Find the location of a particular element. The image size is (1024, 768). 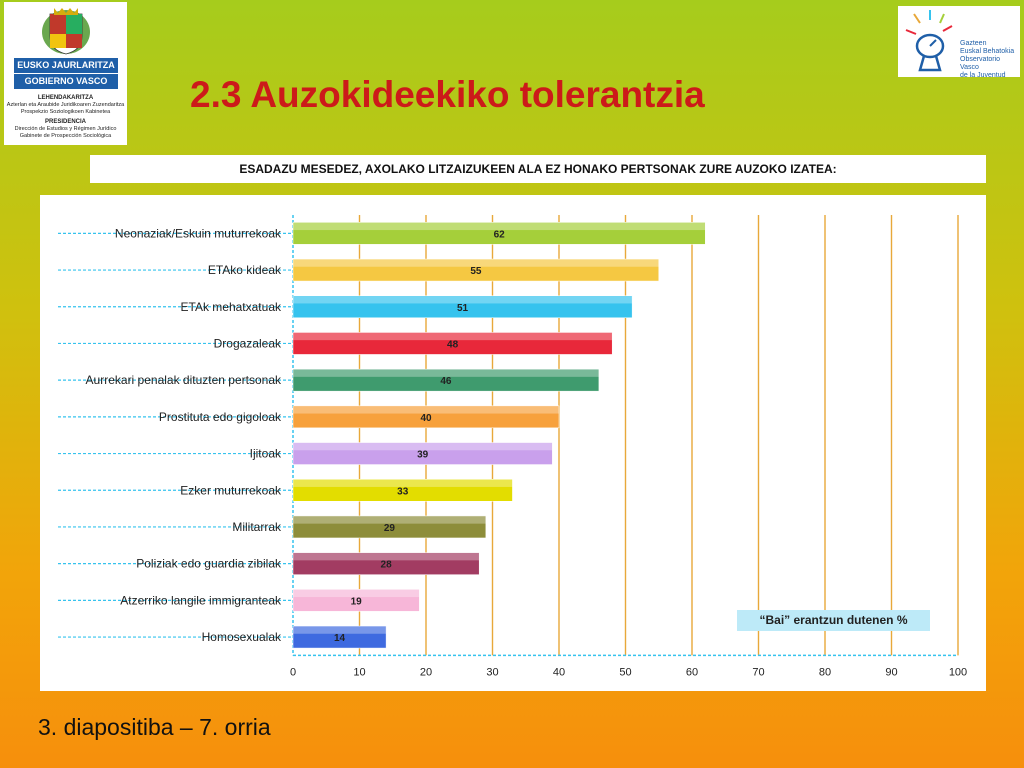

category-label: Poliziak edo guardia zibilak is located at coordinates (209, 564).